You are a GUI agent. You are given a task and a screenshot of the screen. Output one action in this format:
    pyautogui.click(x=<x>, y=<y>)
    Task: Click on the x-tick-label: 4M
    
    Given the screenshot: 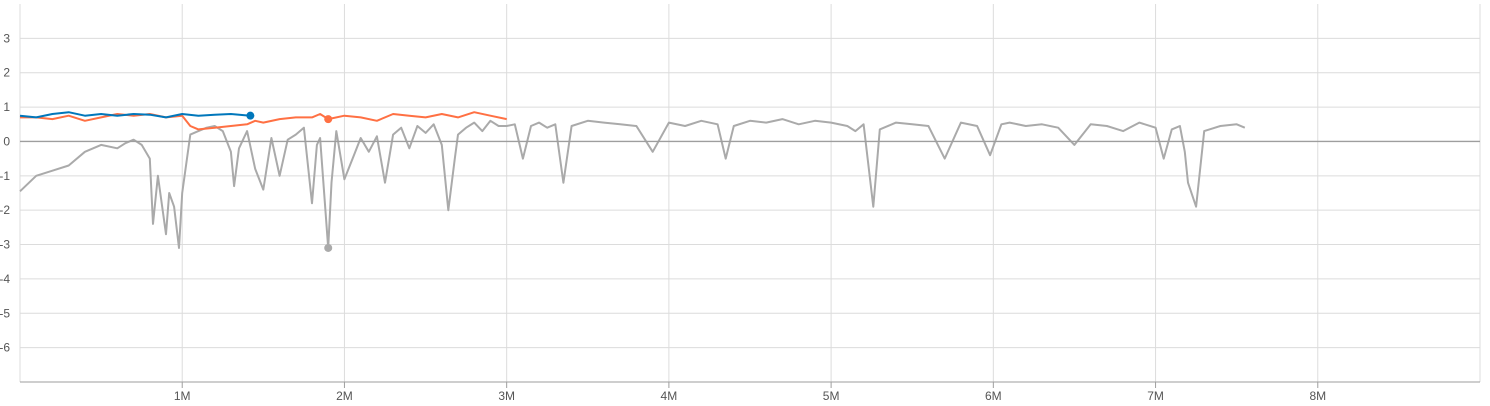 What is the action you would take?
    pyautogui.click(x=669, y=396)
    